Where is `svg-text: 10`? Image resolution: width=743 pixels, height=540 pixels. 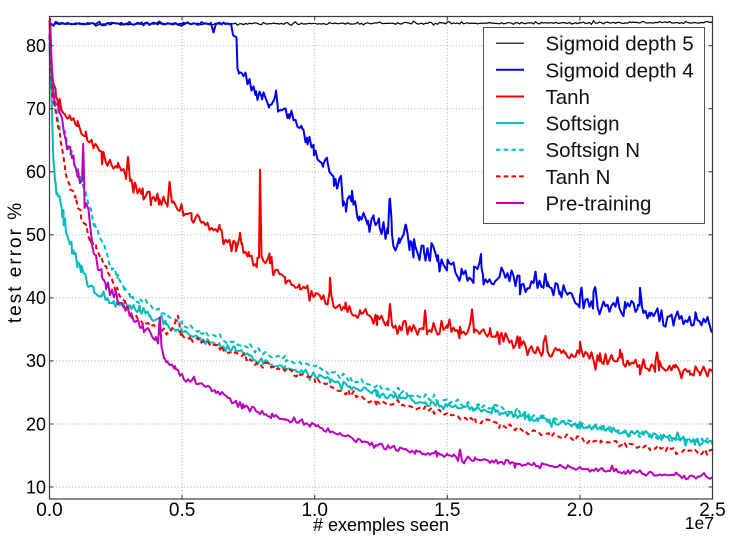
svg-text: 10 is located at coordinates (36, 487).